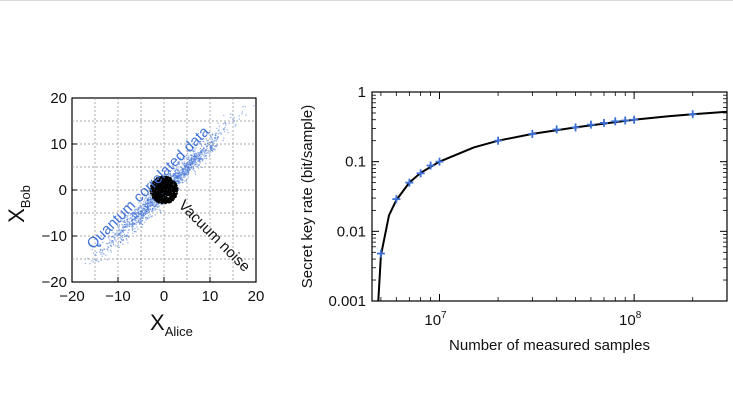 The width and height of the screenshot is (733, 415). What do you see at coordinates (307, 196) in the screenshot?
I see `right-y-axis-label: Secret key rate (bit/sample)` at bounding box center [307, 196].